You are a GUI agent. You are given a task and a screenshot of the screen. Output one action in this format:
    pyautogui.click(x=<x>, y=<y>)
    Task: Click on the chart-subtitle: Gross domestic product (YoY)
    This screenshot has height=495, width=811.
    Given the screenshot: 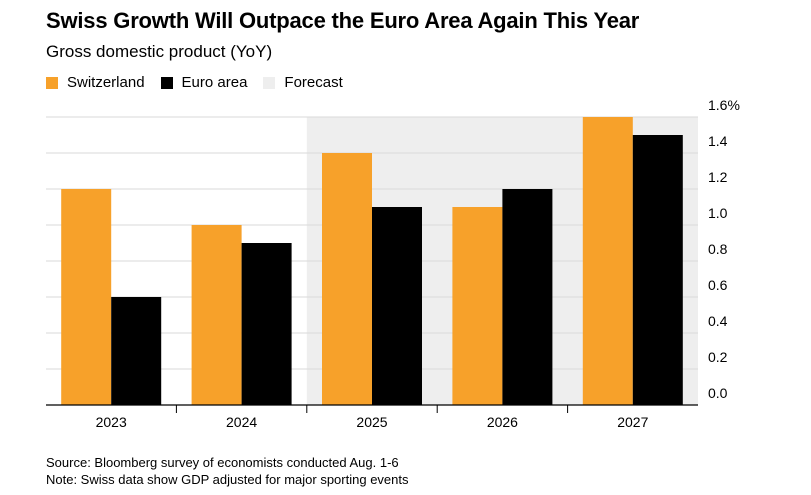 What is the action you would take?
    pyautogui.click(x=159, y=51)
    